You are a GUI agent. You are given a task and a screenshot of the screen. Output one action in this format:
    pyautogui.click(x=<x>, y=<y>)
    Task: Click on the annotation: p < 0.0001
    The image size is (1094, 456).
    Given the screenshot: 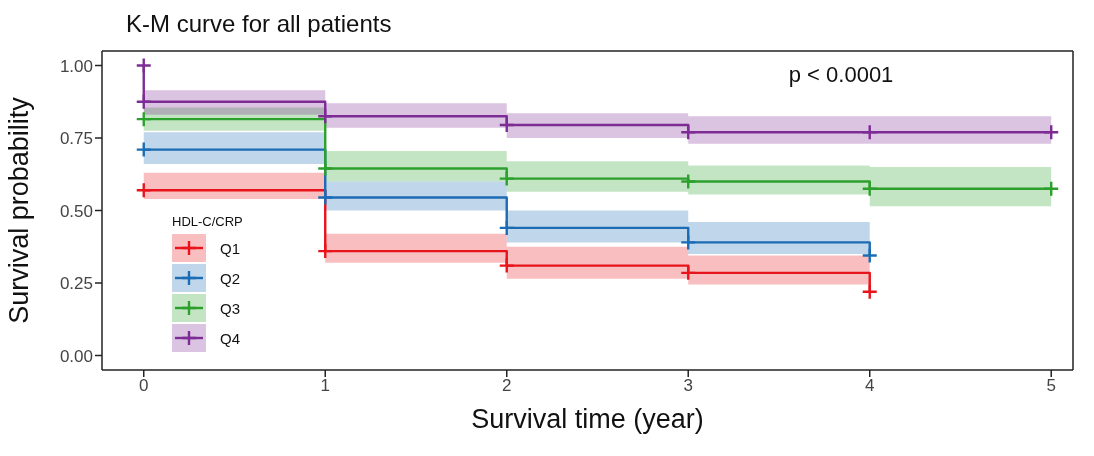 What is the action you would take?
    pyautogui.click(x=841, y=75)
    